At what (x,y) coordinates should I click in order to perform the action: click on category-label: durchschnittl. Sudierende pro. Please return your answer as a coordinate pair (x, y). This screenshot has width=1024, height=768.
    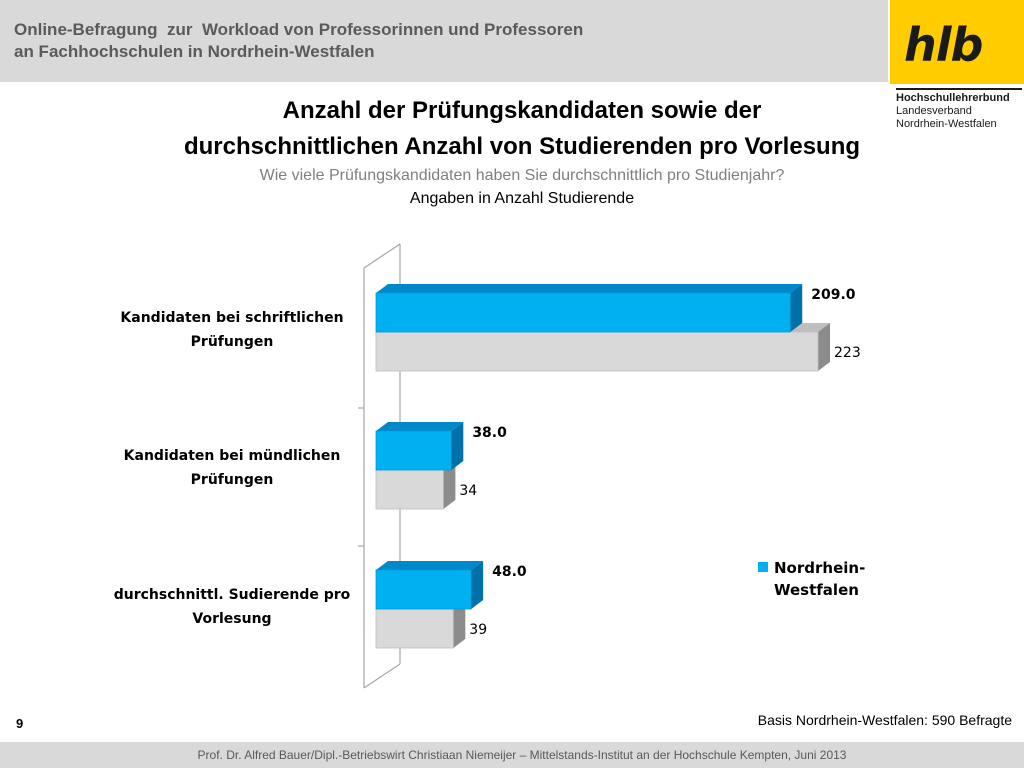
    Looking at the image, I should click on (232, 595).